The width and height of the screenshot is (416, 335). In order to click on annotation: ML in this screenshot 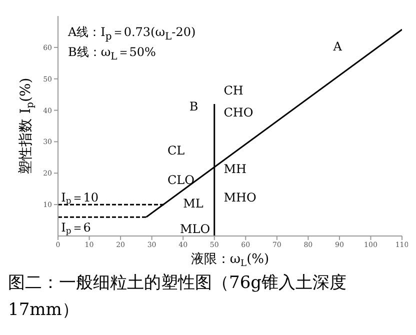, I will do `click(193, 203)`.